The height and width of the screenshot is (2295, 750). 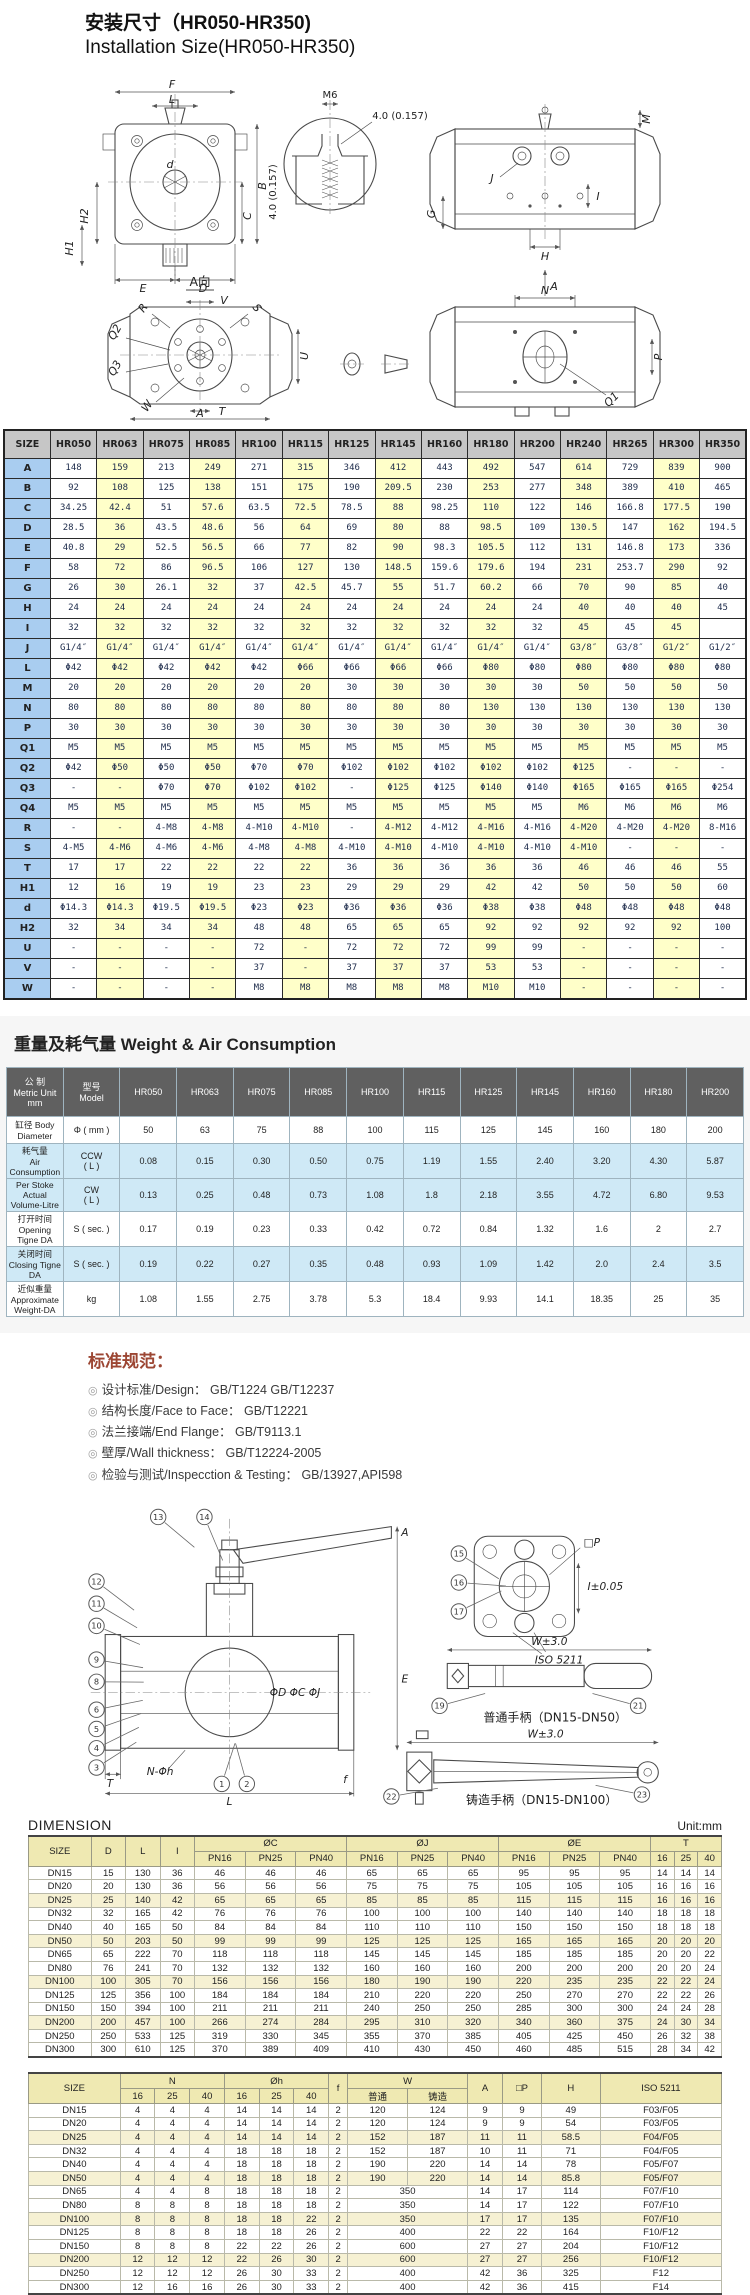 What do you see at coordinates (75, 2219) in the screenshot?
I see `bottom-size-cell: DN100` at bounding box center [75, 2219].